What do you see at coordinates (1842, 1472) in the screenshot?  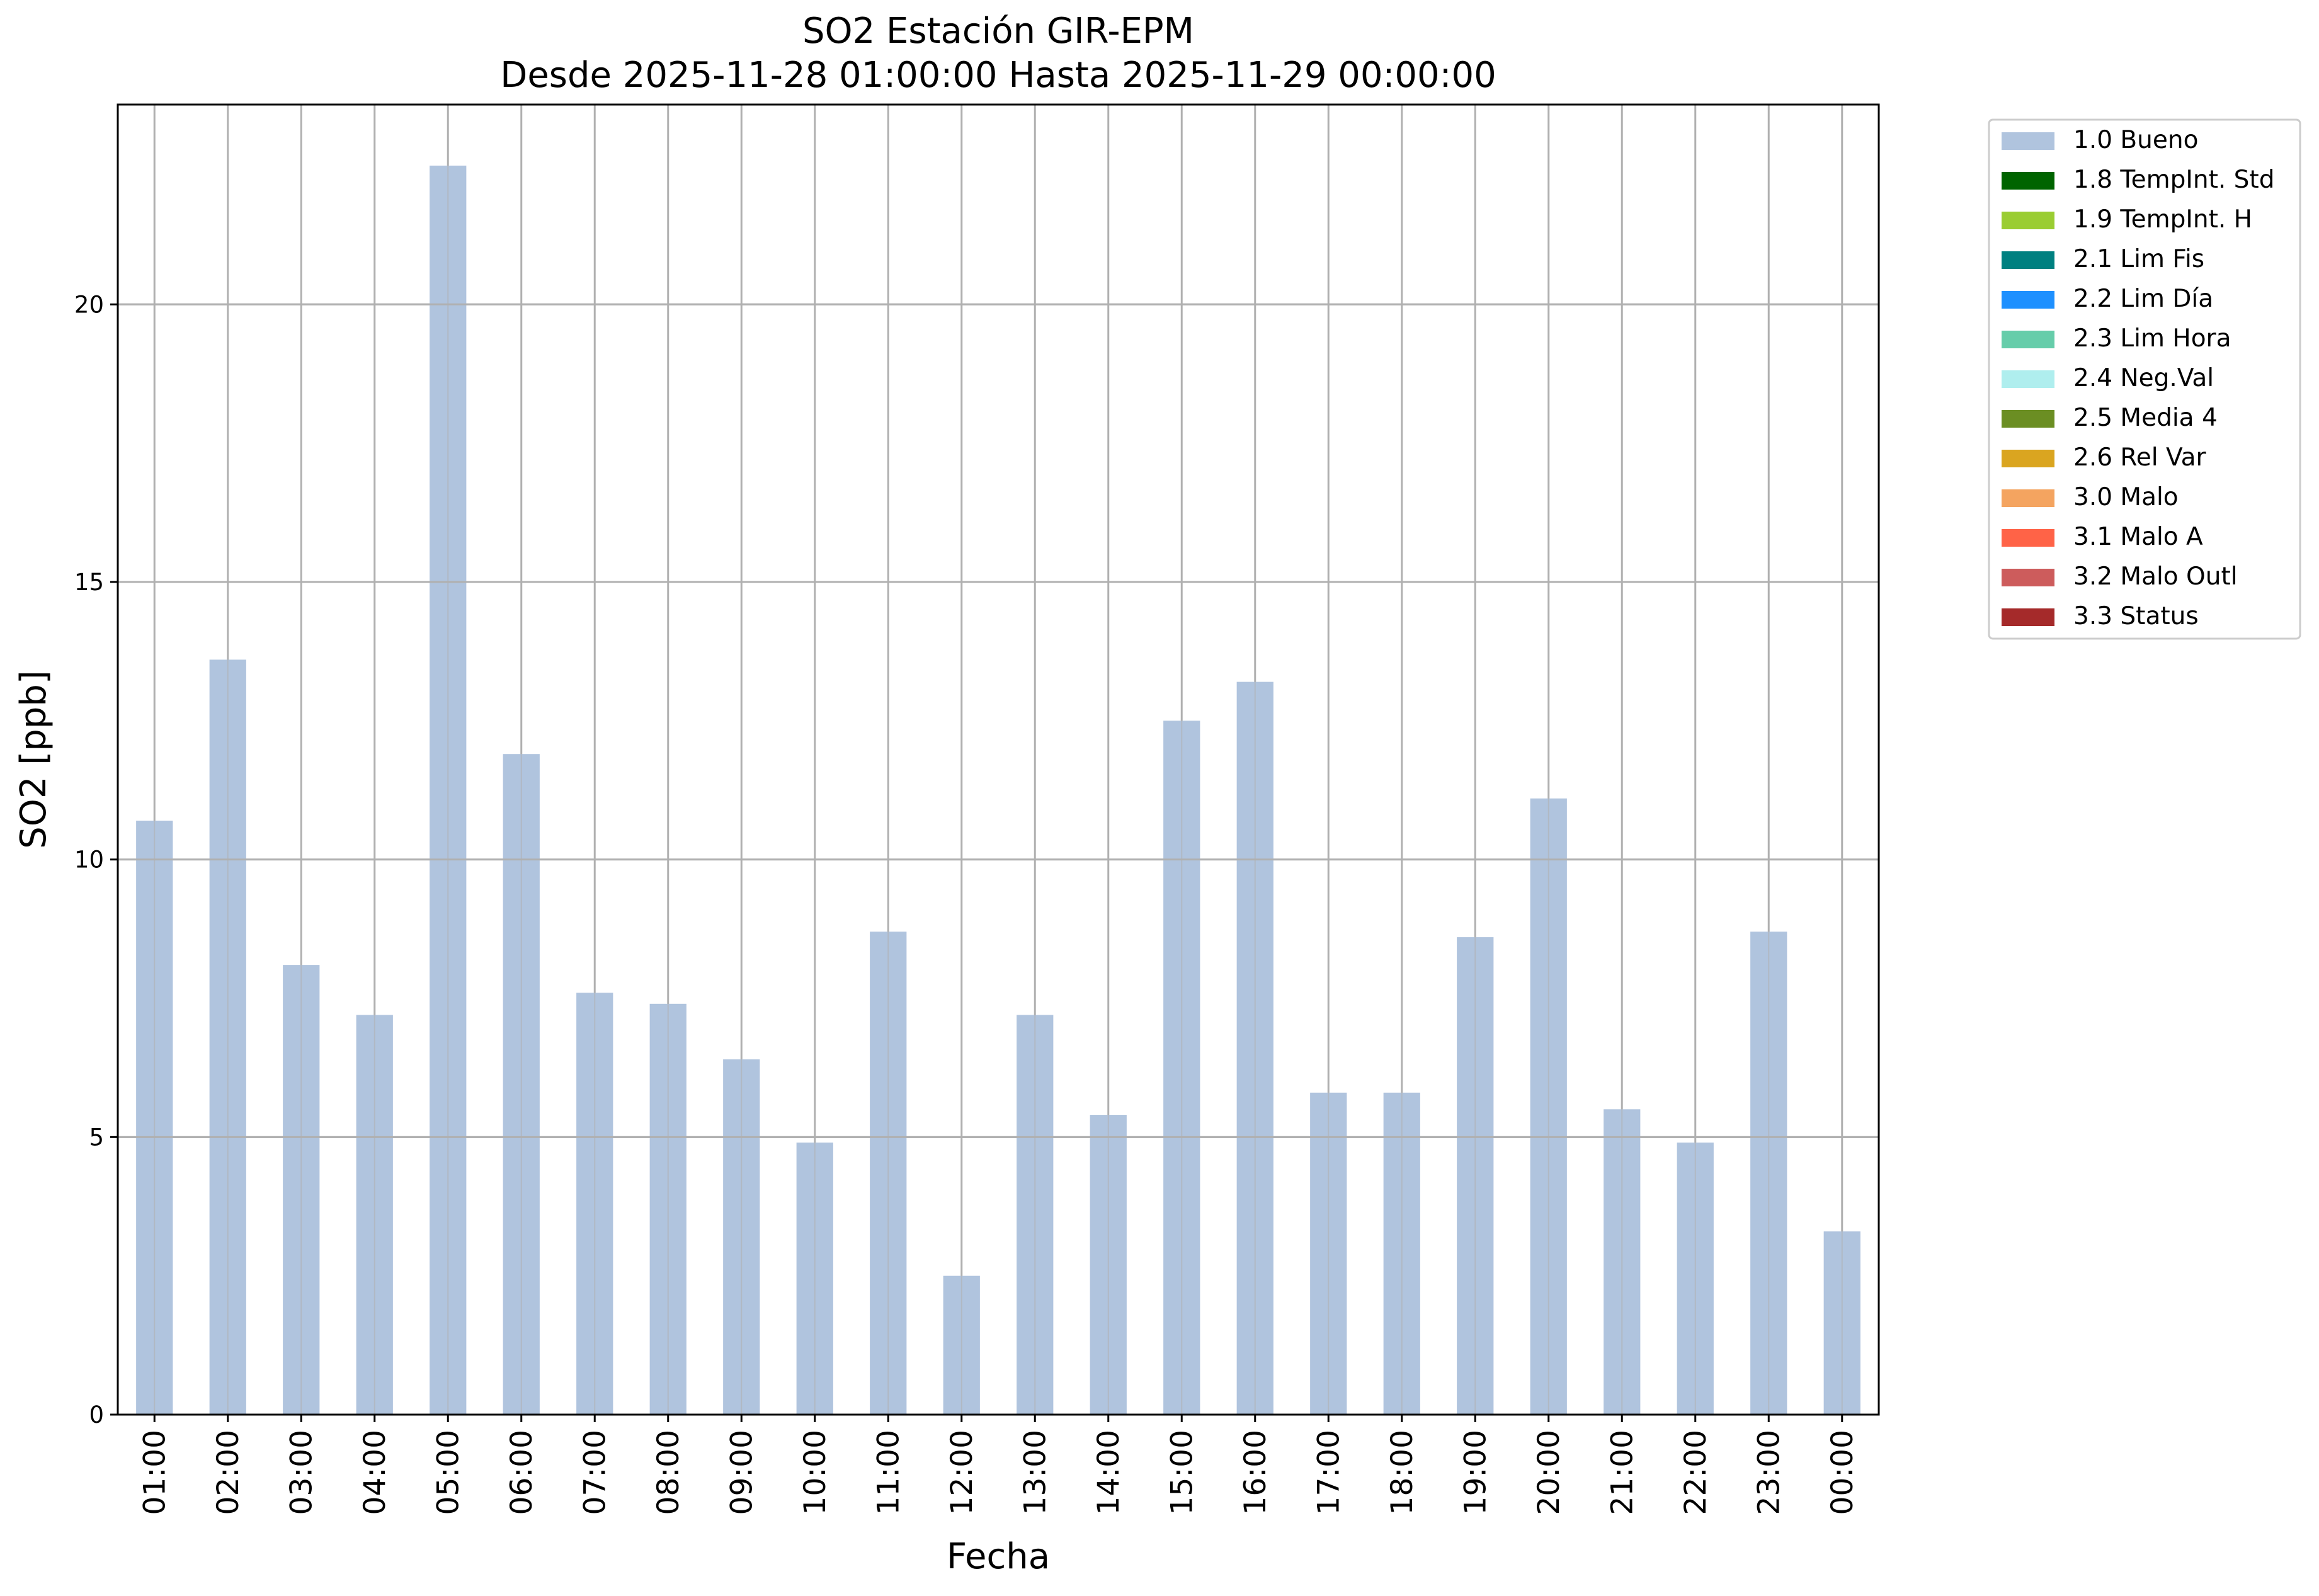 I see `x-tick-label: 00:00` at bounding box center [1842, 1472].